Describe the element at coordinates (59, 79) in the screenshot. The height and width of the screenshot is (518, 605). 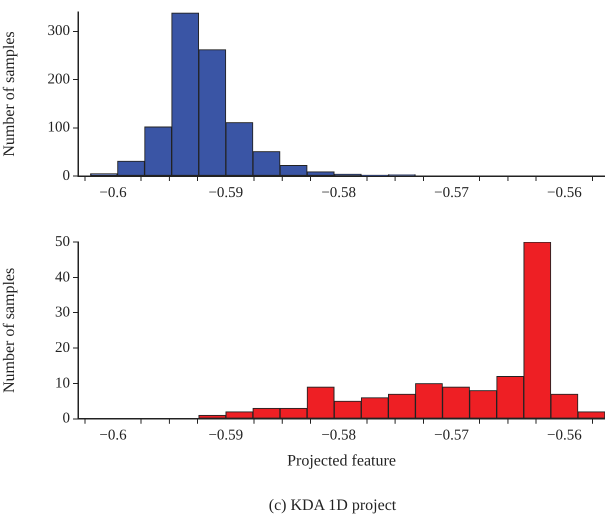
I see `y-tick-label: 200` at that location.